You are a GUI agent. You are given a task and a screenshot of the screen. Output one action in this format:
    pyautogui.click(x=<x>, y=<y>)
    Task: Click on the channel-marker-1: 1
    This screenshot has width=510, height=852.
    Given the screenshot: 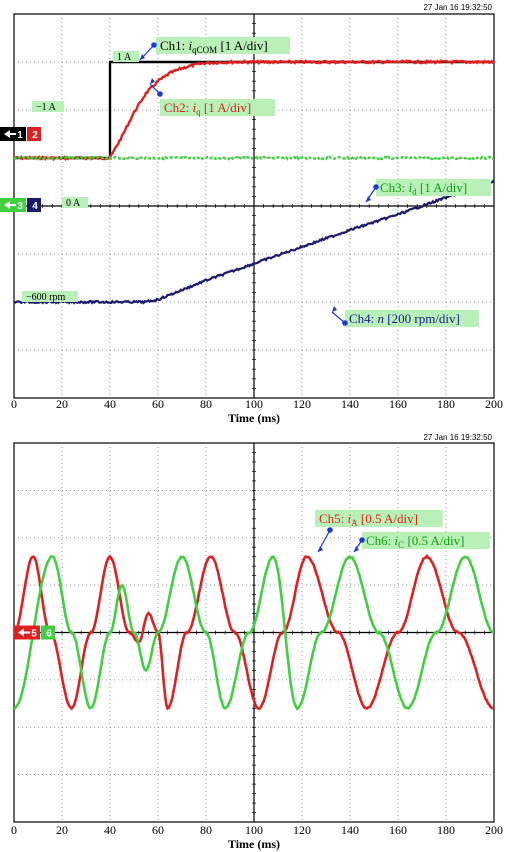 What is the action you would take?
    pyautogui.click(x=13, y=134)
    